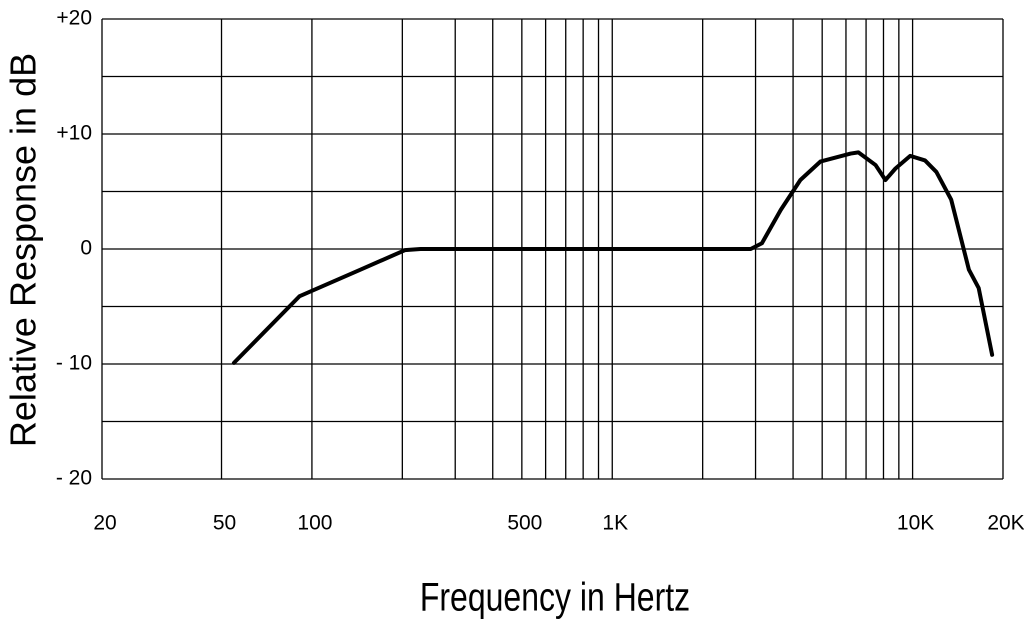 The image size is (1024, 629). I want to click on x-tick-label: 100, so click(314, 523).